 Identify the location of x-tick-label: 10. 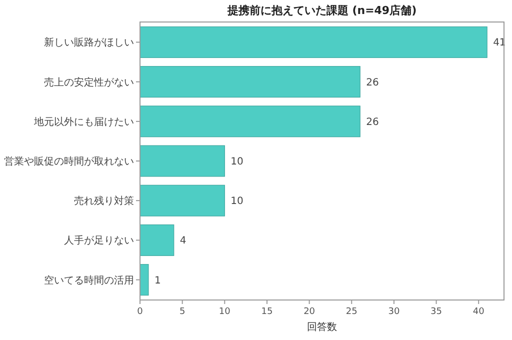
(224, 312).